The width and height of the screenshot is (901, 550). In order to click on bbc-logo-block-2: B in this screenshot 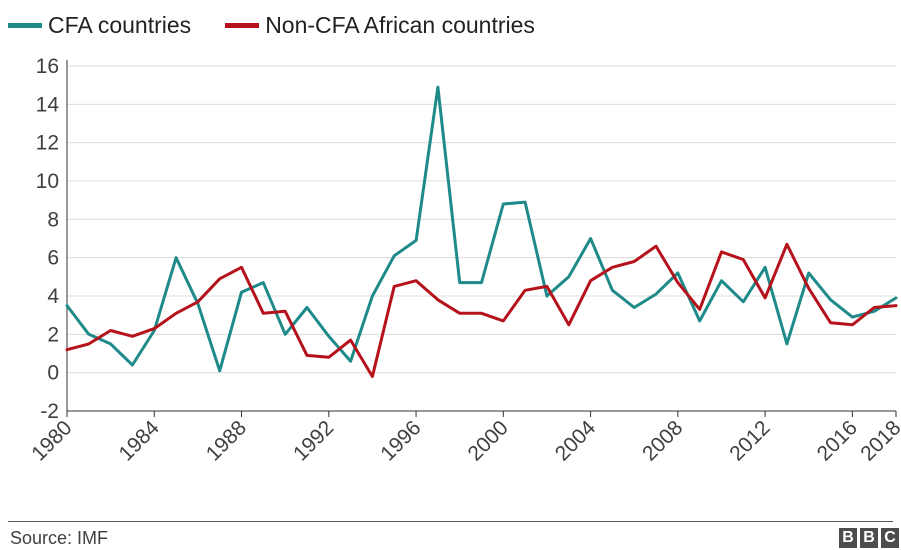, I will do `click(869, 538)`.